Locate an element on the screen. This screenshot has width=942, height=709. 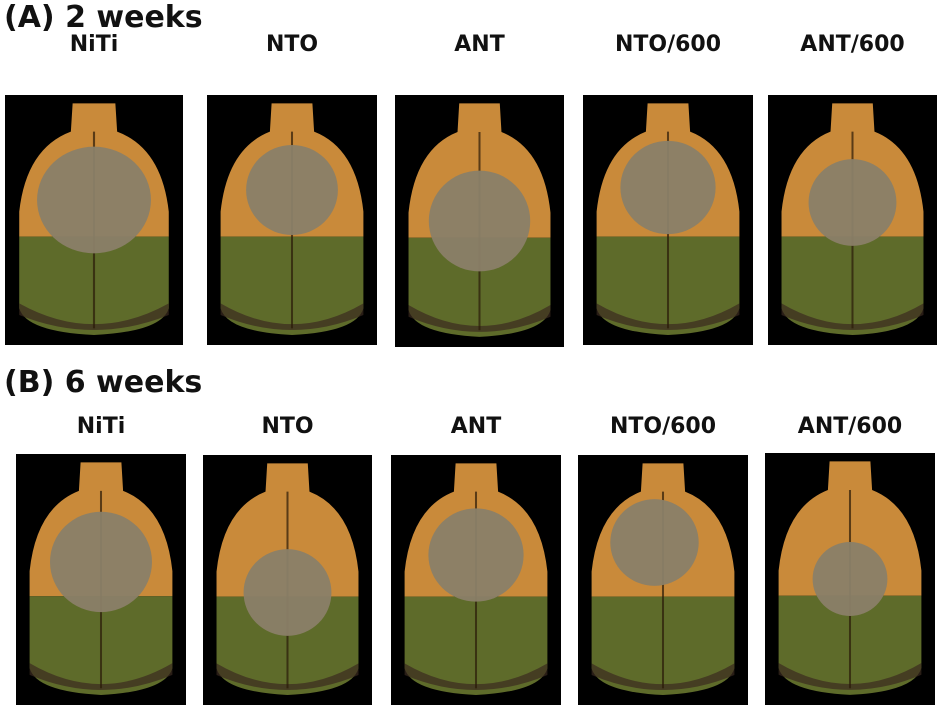
section-title-a: (A) 2 weeks is located at coordinates (103, 17).